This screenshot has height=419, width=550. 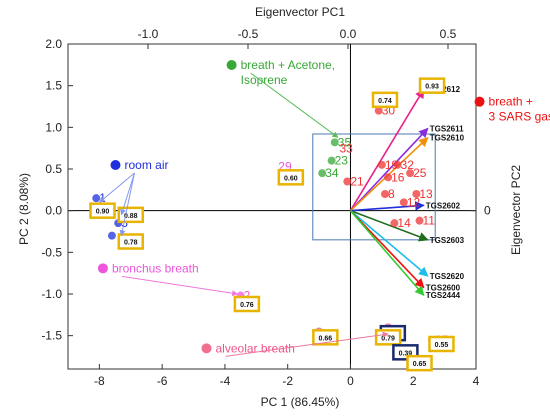 I want to click on x-tick-label: -8, so click(x=99, y=381).